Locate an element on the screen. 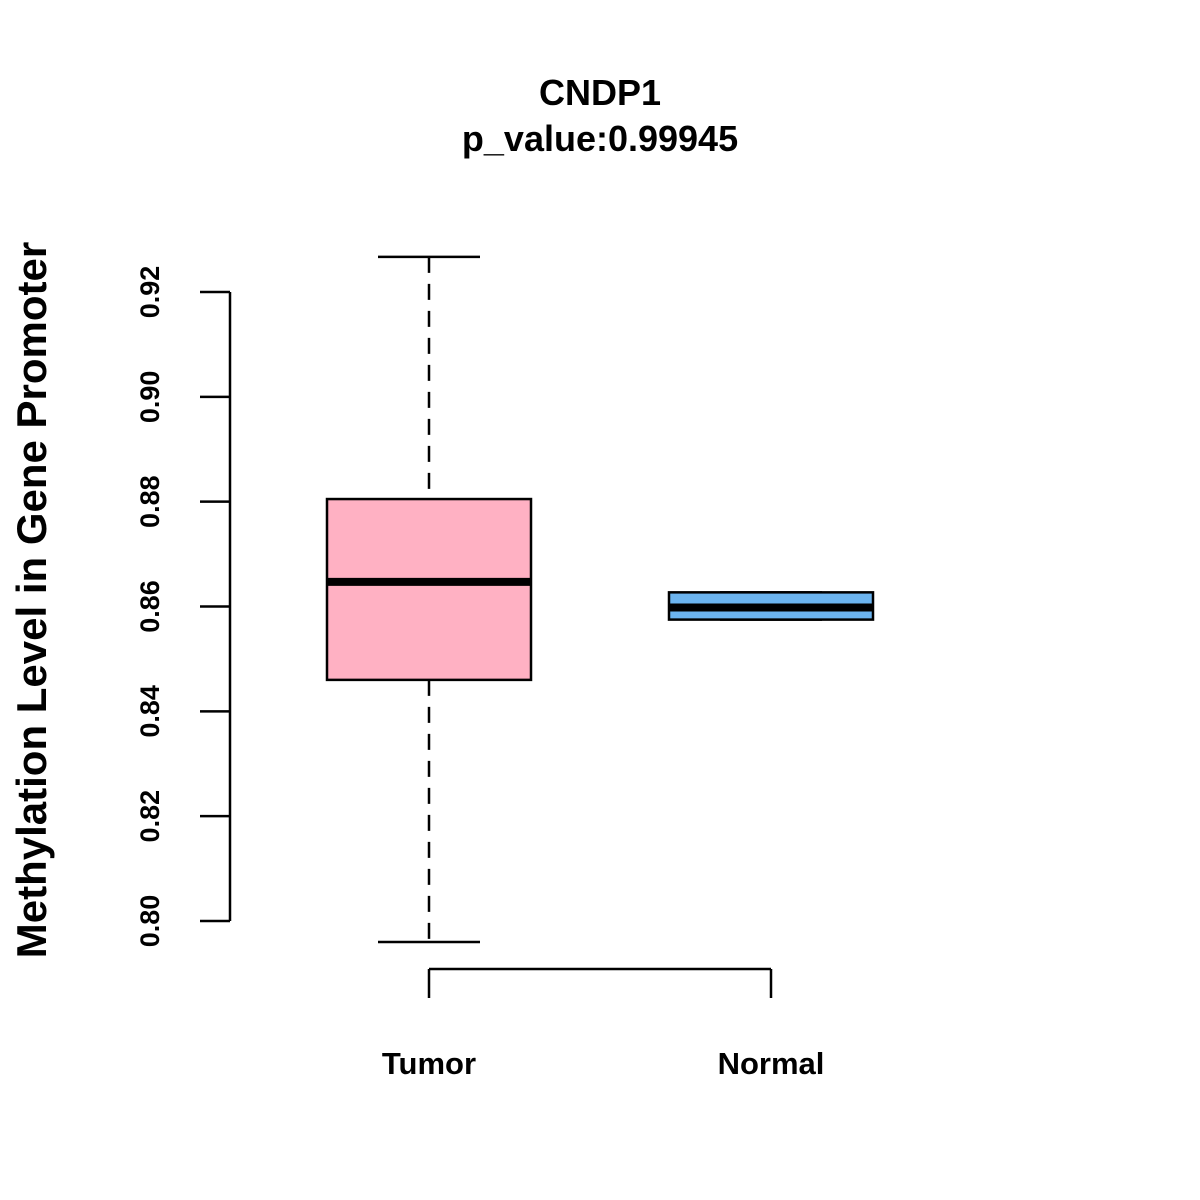 The image size is (1200, 1200). x-tick-label-normal: Normal is located at coordinates (771, 1063).